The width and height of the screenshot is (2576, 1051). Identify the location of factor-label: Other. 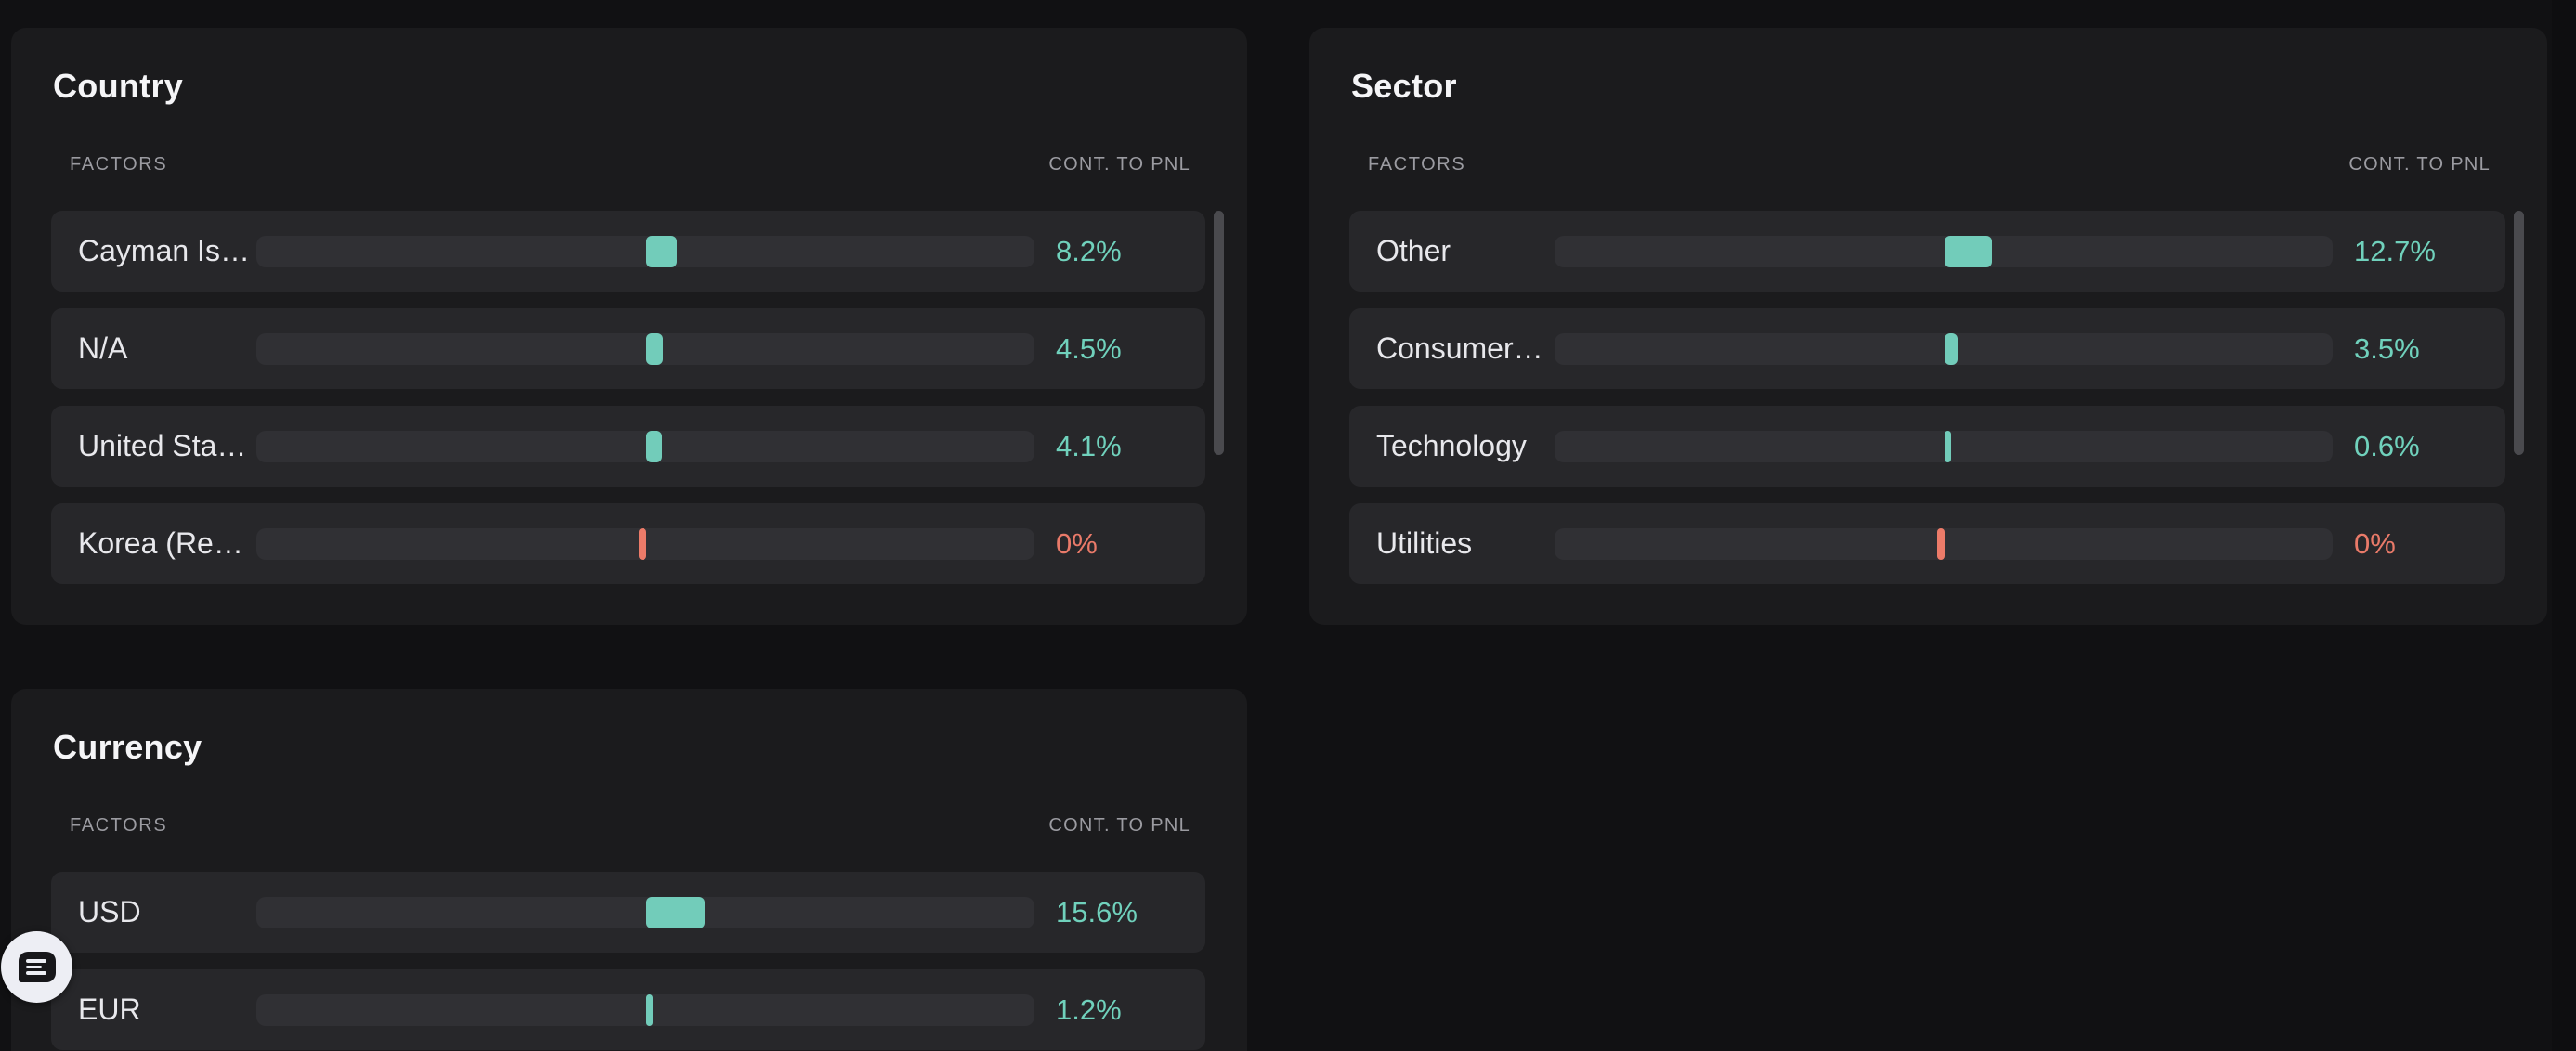
(1414, 250).